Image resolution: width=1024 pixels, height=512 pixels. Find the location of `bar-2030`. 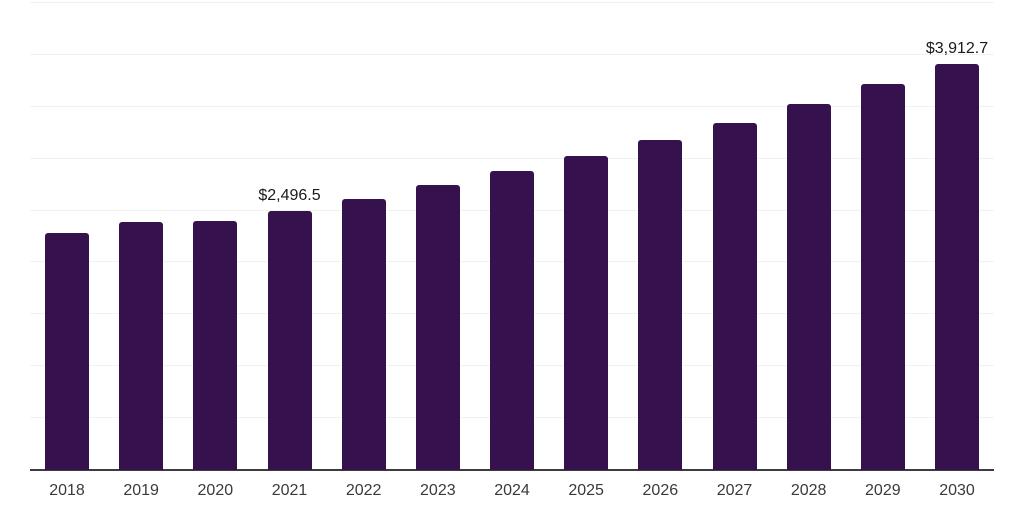

bar-2030 is located at coordinates (957, 266).